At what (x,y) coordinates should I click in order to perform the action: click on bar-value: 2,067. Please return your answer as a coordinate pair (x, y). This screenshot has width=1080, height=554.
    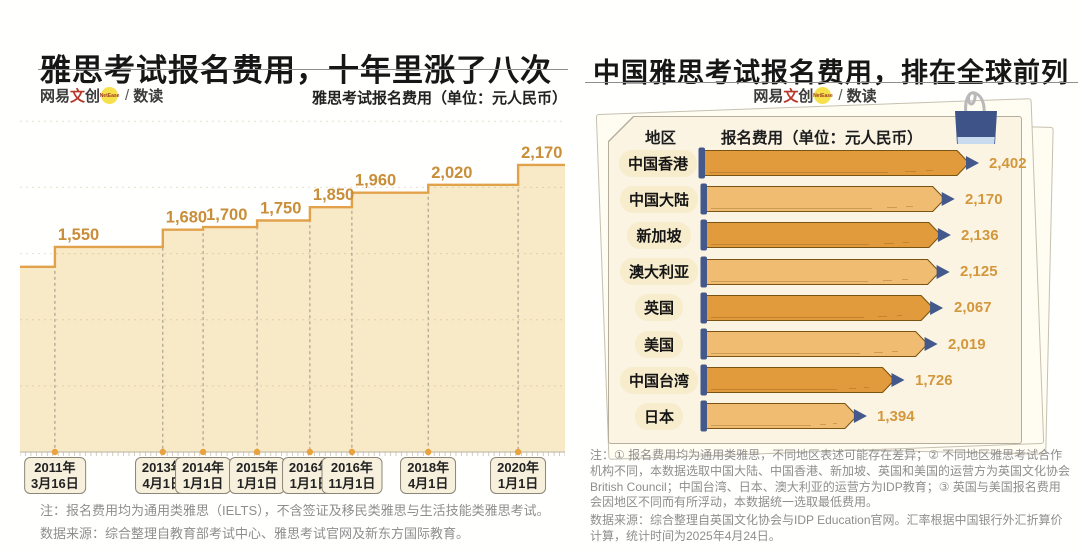
    Looking at the image, I should click on (973, 308).